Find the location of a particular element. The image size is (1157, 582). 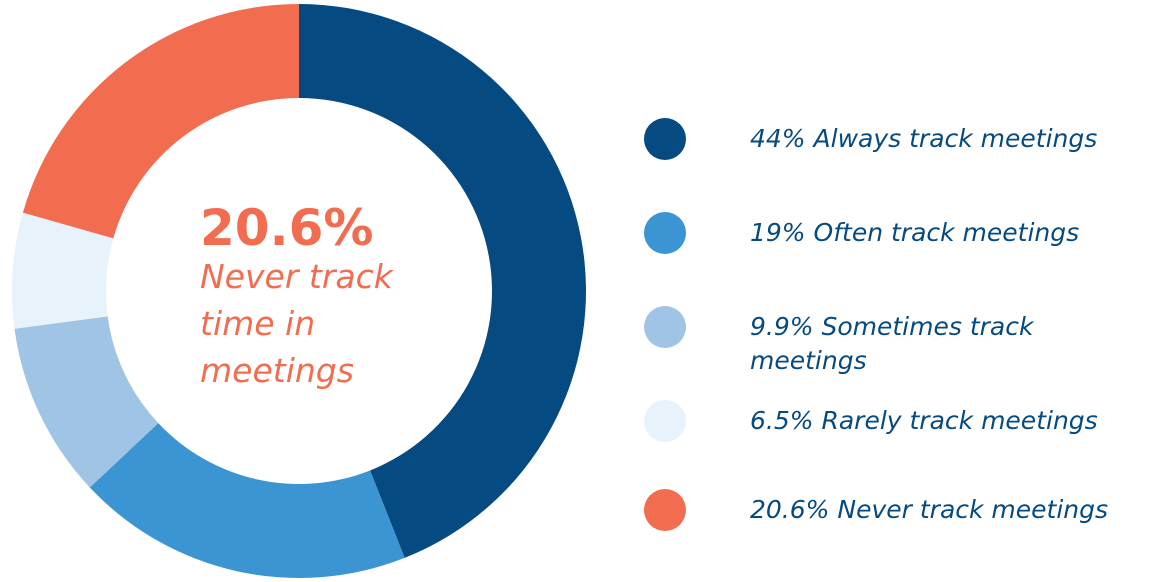

legend-entry: 6.5% Rarely track meetings is located at coordinates (947, 421).